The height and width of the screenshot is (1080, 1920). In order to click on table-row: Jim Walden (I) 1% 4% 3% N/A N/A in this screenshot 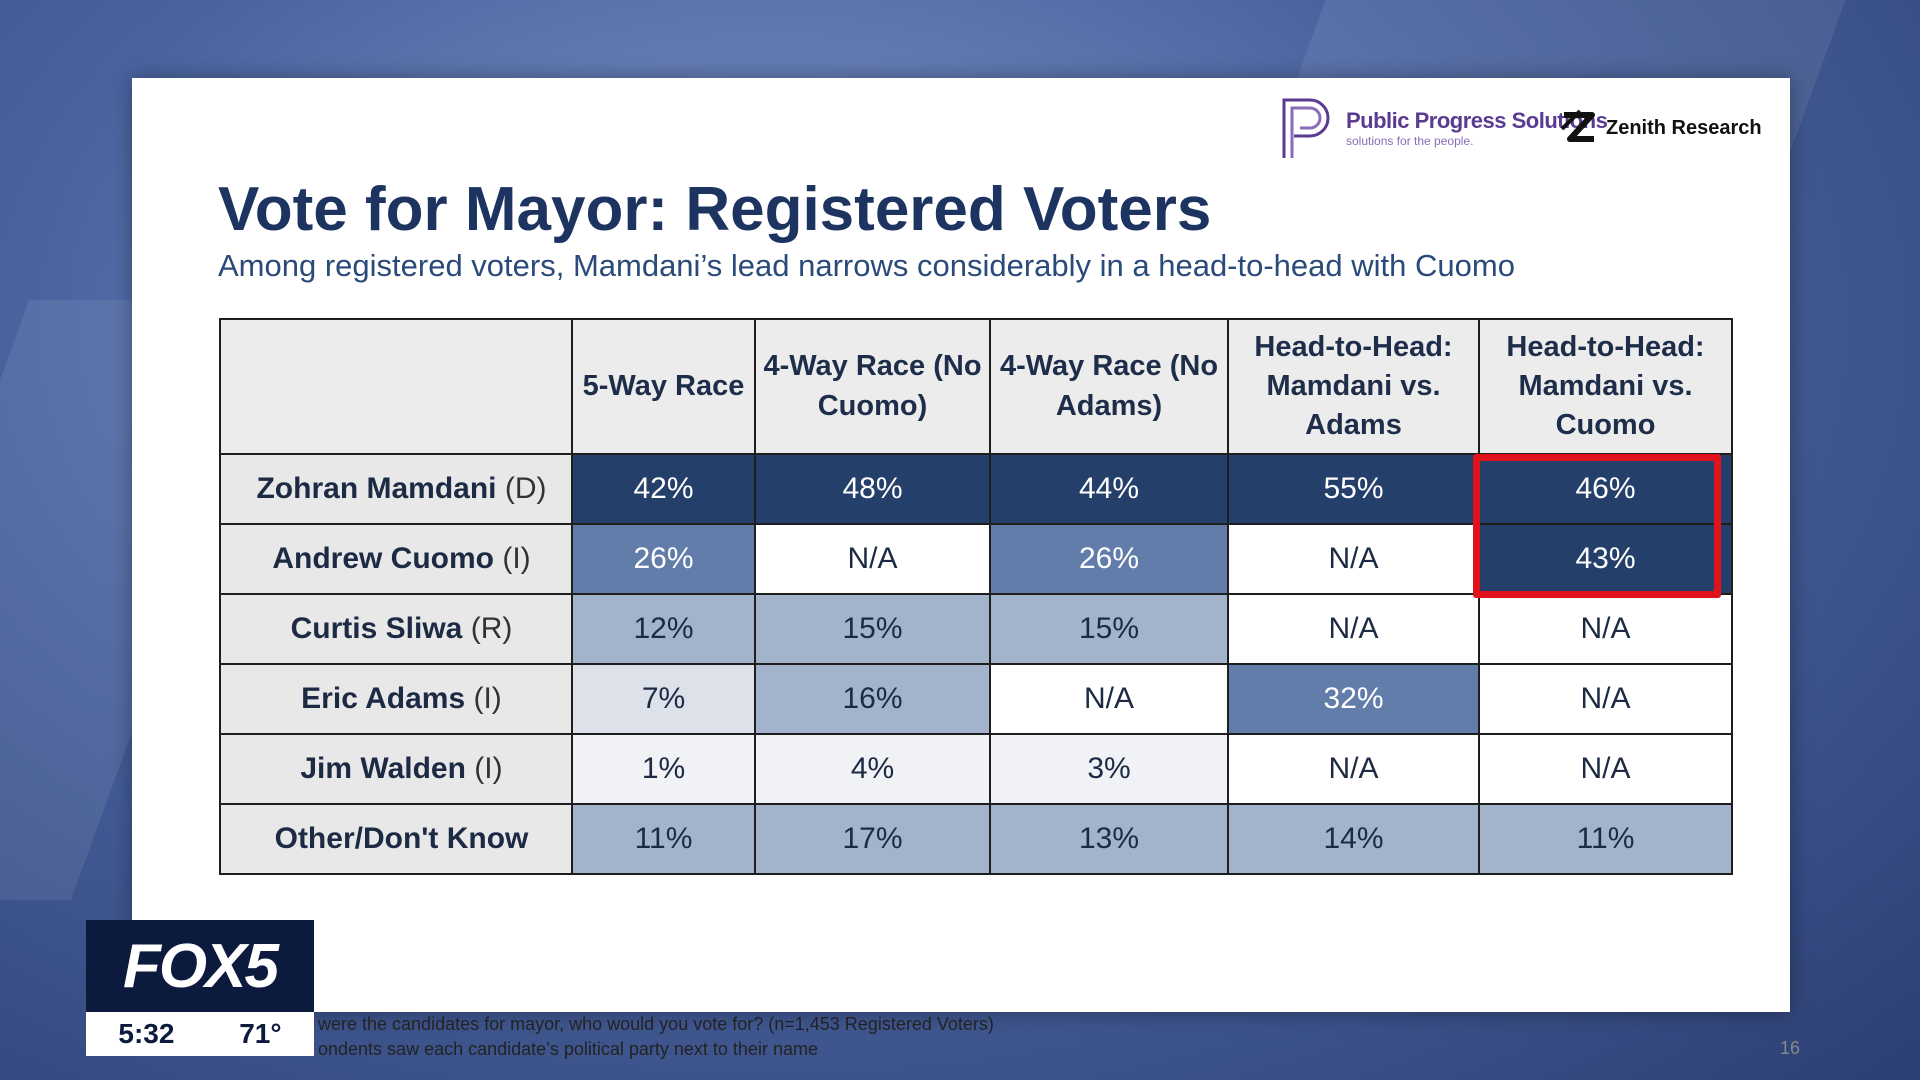, I will do `click(976, 769)`.